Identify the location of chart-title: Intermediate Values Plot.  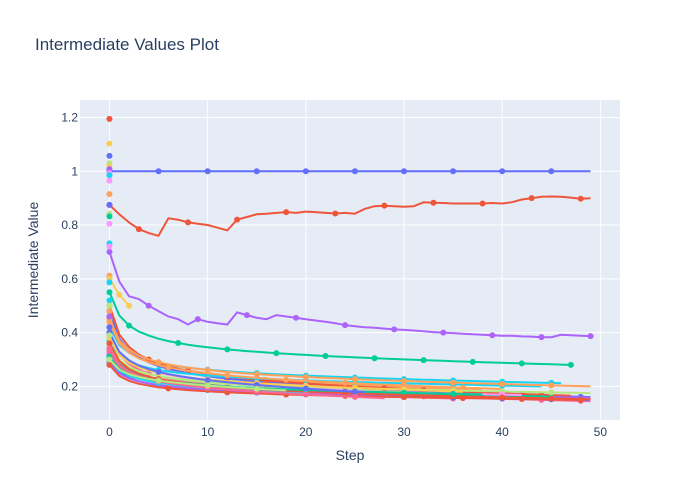
(127, 44).